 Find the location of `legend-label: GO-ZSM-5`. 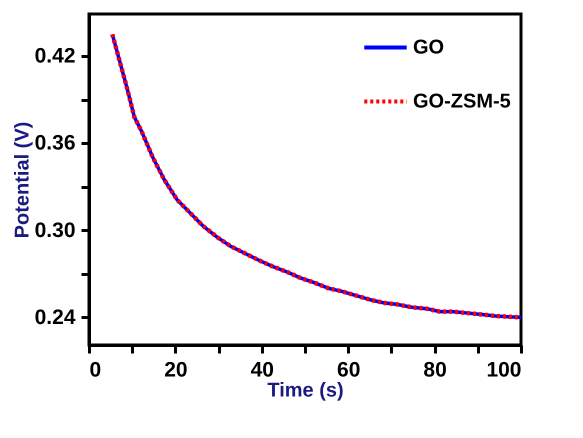

legend-label: GO-ZSM-5 is located at coordinates (462, 101).